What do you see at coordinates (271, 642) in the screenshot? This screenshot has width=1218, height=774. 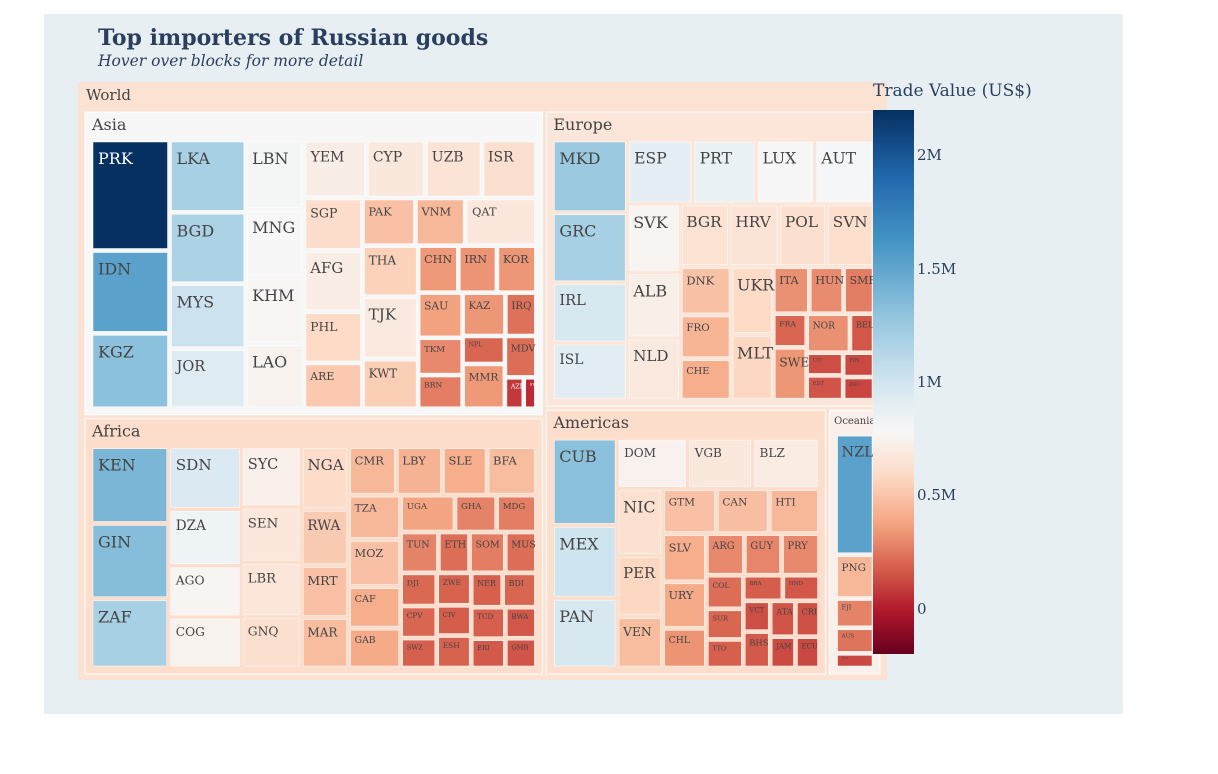 I see `country-block-gnq` at bounding box center [271, 642].